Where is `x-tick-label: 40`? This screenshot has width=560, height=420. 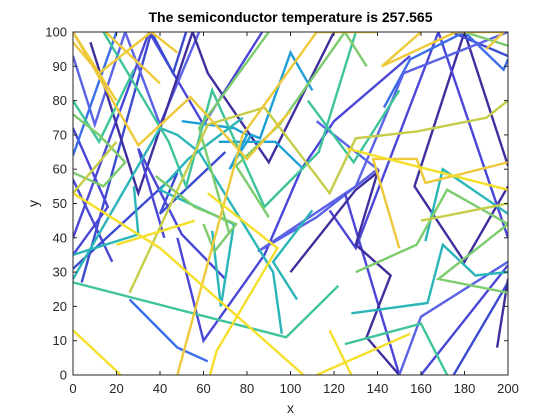
x-tick-label: 40 is located at coordinates (160, 388).